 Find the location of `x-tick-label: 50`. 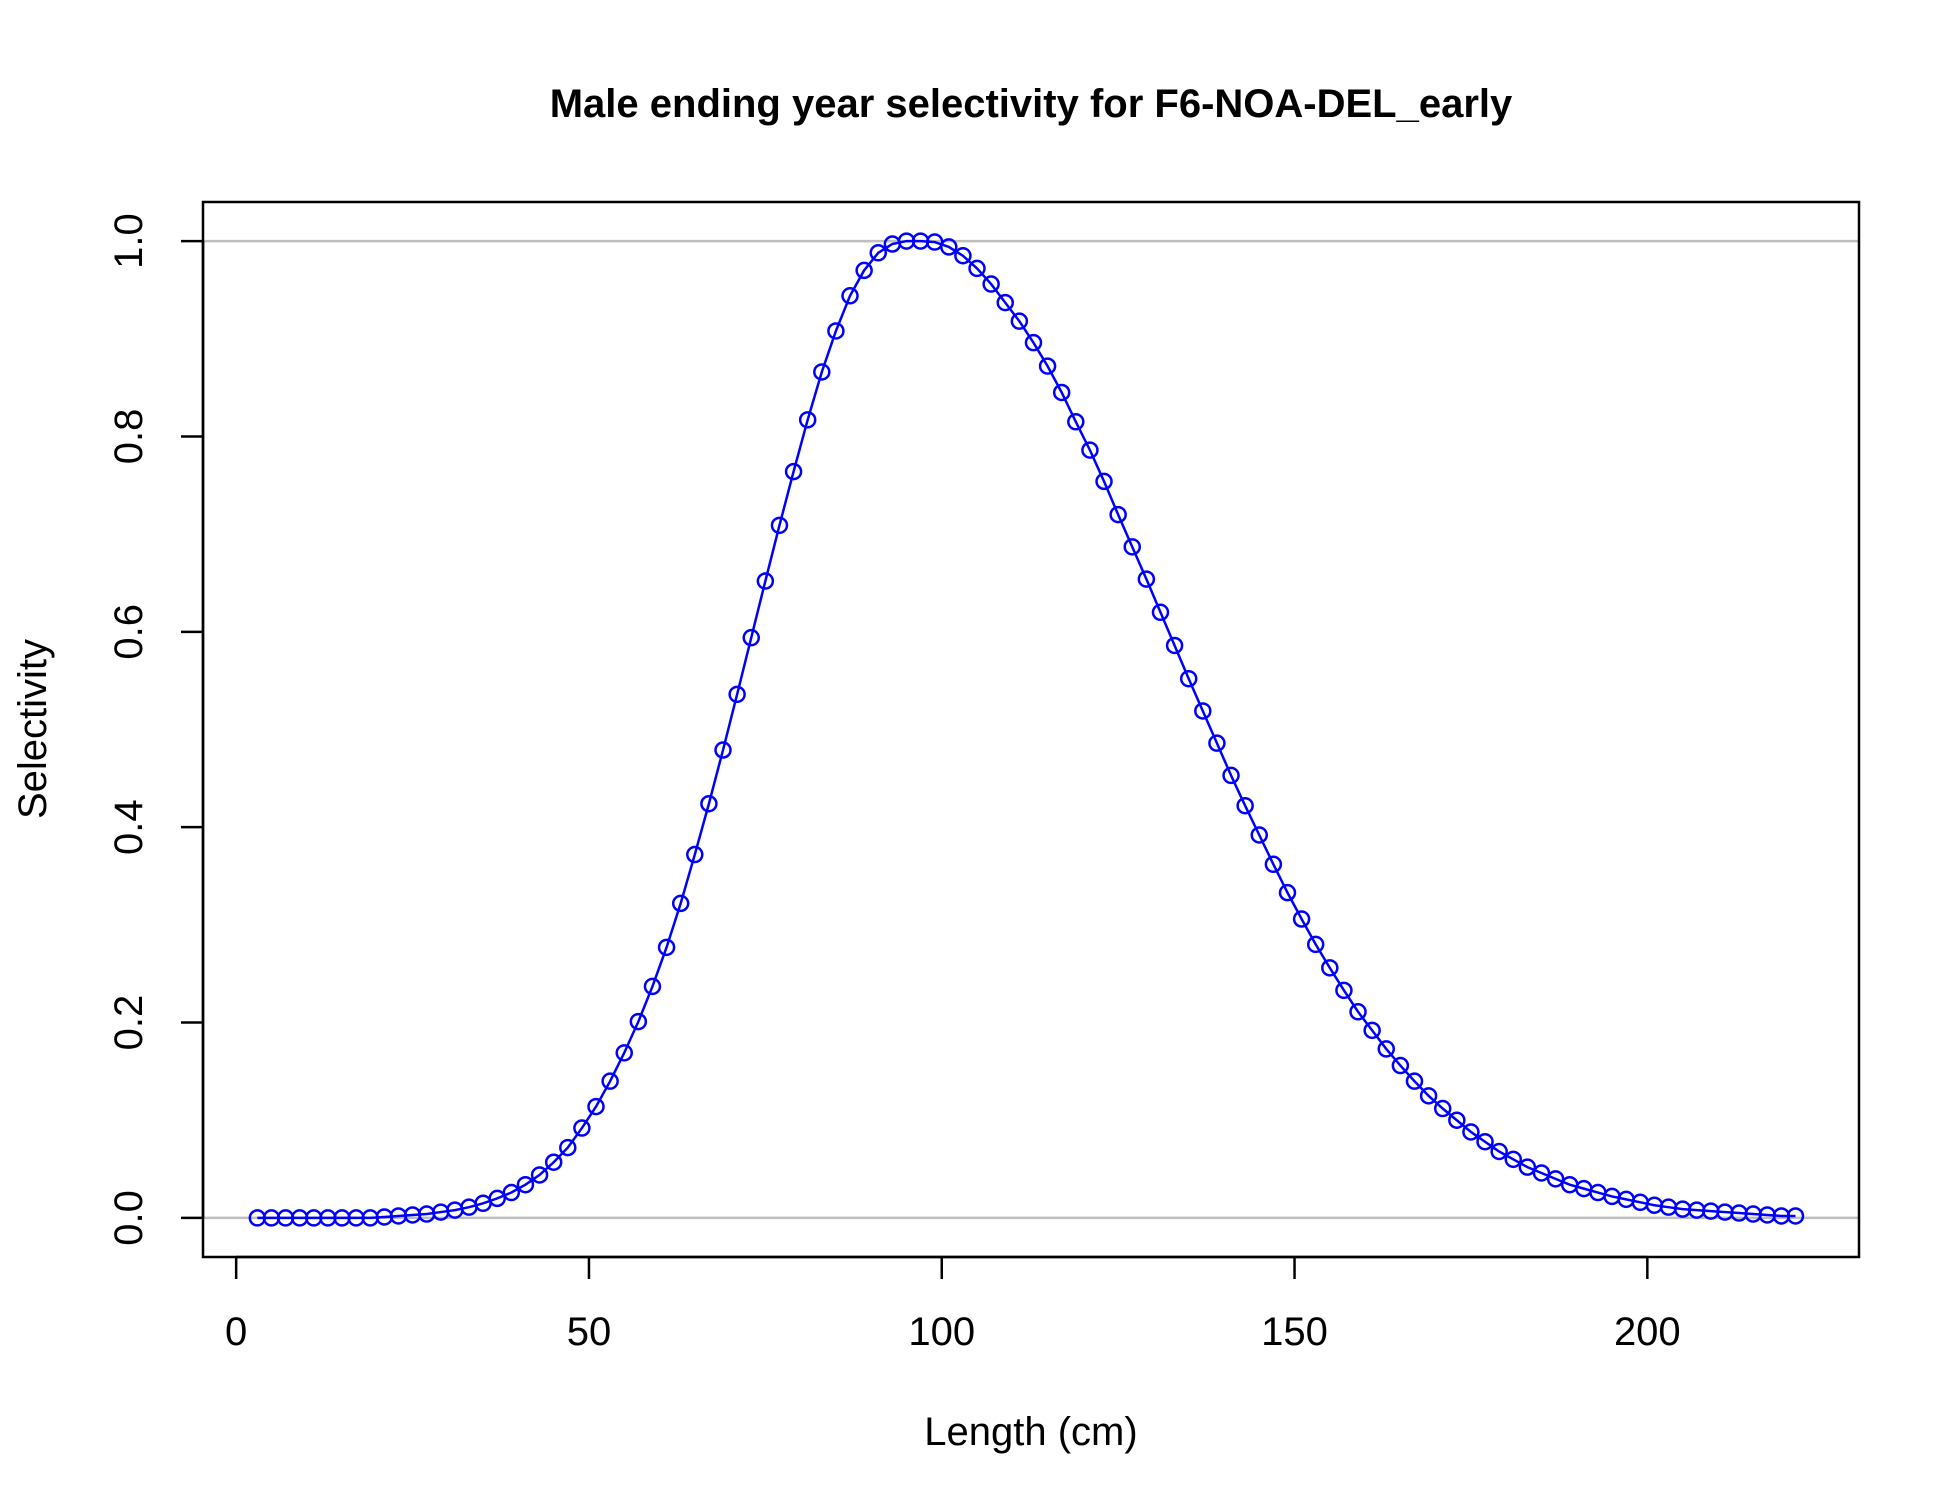

x-tick-label: 50 is located at coordinates (589, 1332).